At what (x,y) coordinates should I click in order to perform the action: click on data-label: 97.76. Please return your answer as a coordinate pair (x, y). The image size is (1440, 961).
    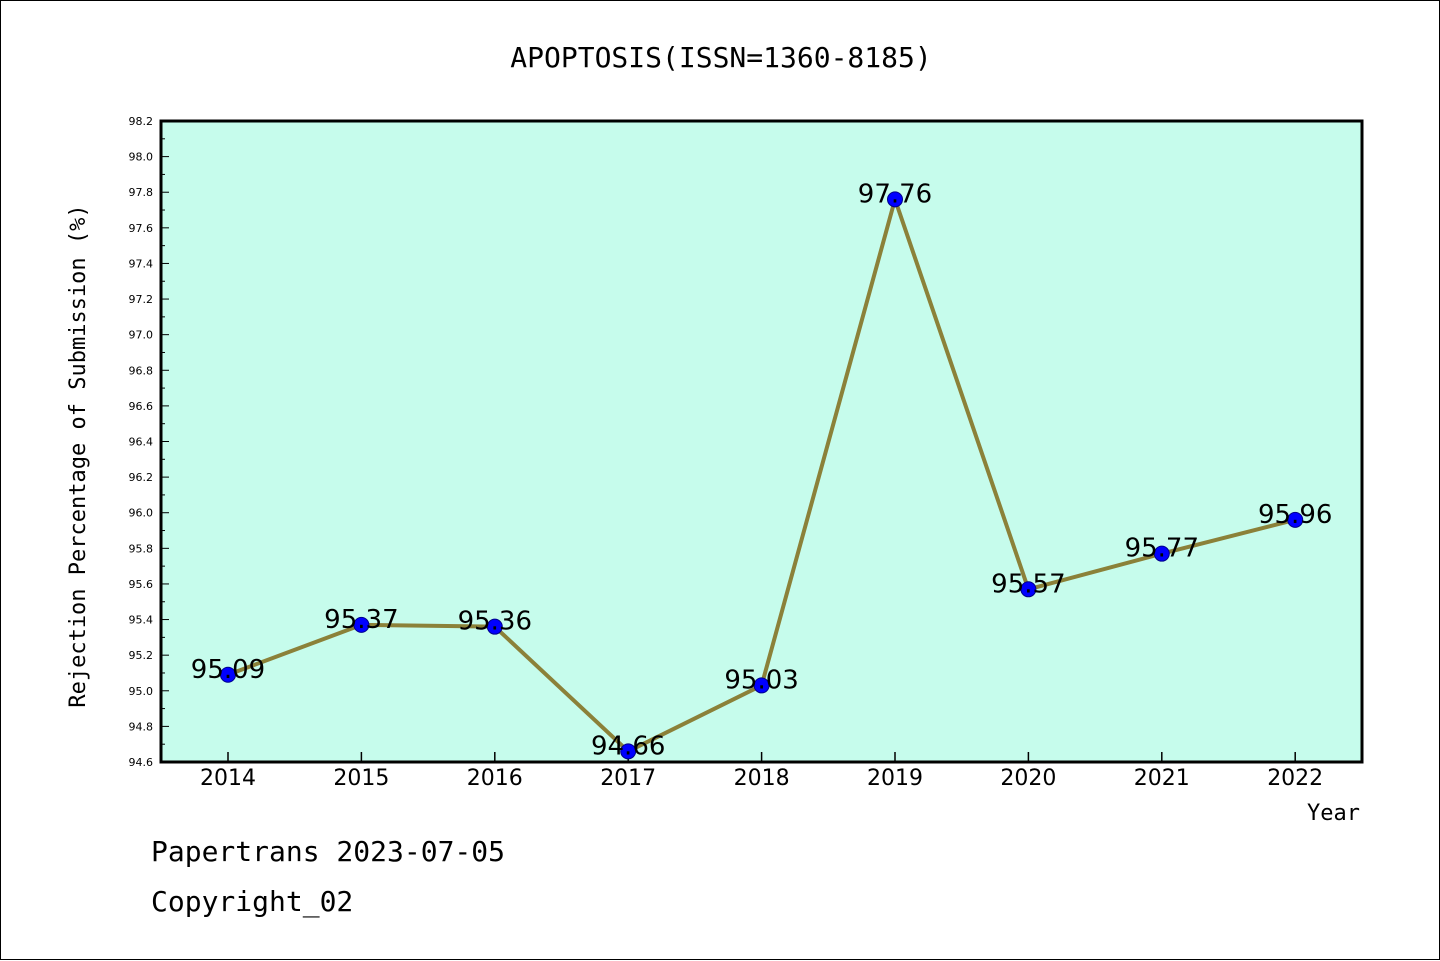
    Looking at the image, I should click on (895, 194).